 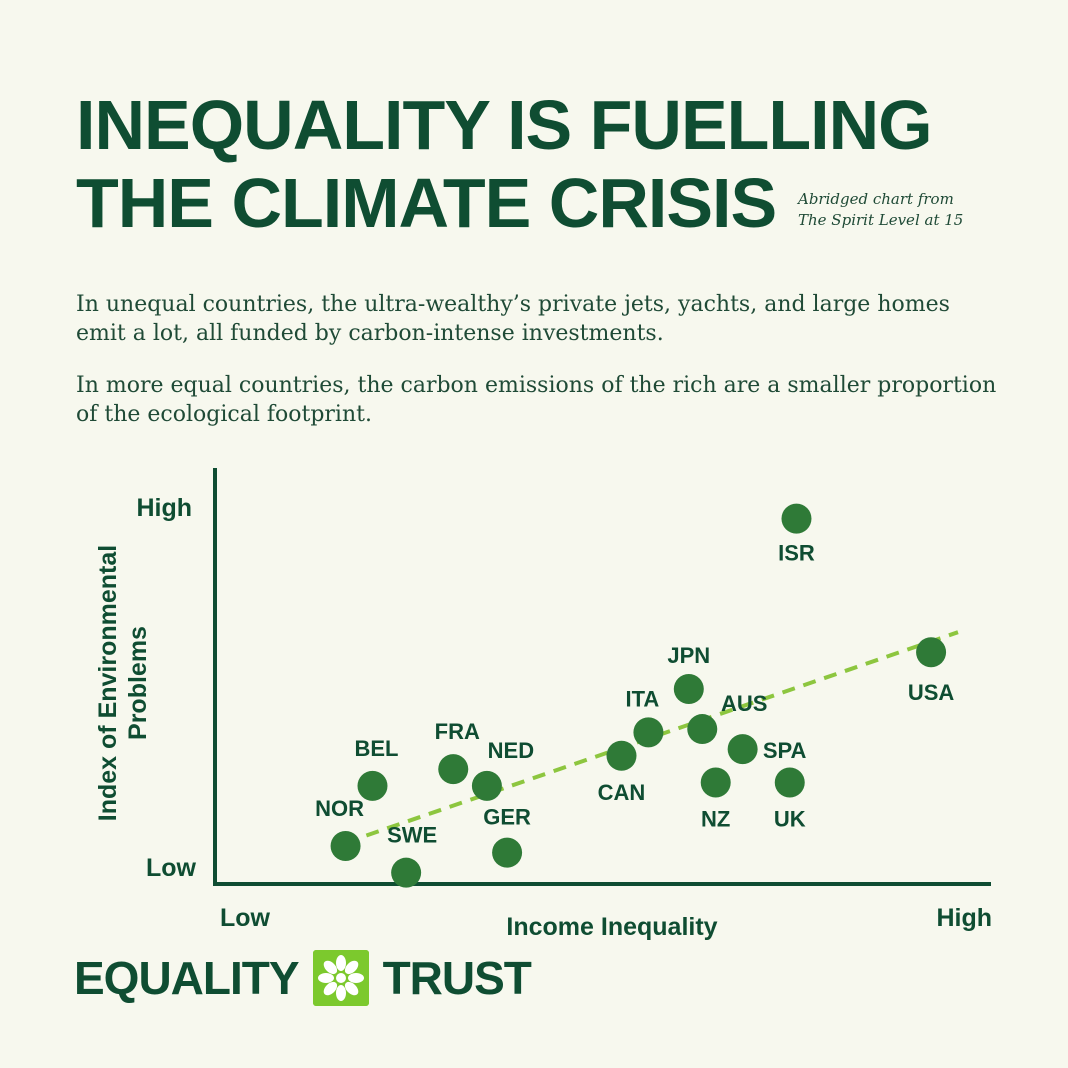 What do you see at coordinates (457, 978) in the screenshot?
I see `logo-text-right: TRUST` at bounding box center [457, 978].